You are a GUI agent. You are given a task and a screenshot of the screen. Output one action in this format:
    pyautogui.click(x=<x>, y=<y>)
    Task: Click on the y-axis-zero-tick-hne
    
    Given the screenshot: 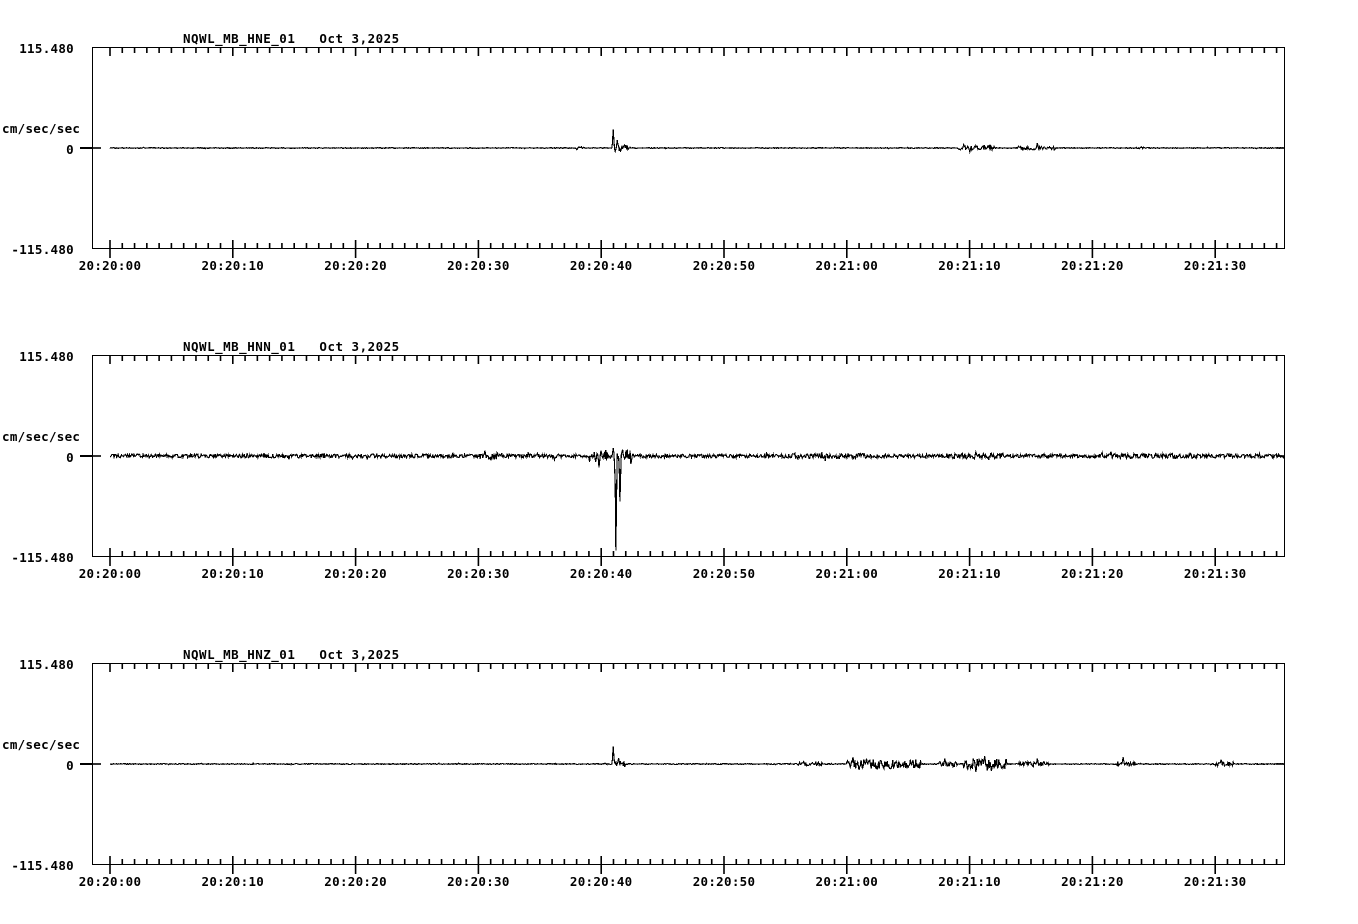 What is the action you would take?
    pyautogui.click(x=86, y=148)
    